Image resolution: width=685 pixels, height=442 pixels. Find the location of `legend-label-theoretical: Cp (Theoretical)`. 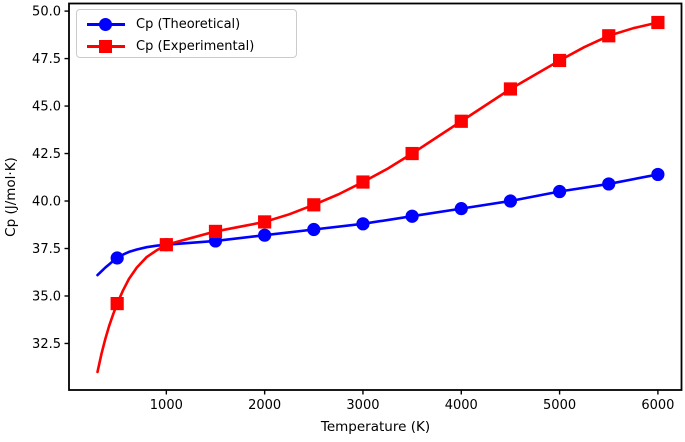

legend-label-theoretical: Cp (Theoretical) is located at coordinates (188, 24).